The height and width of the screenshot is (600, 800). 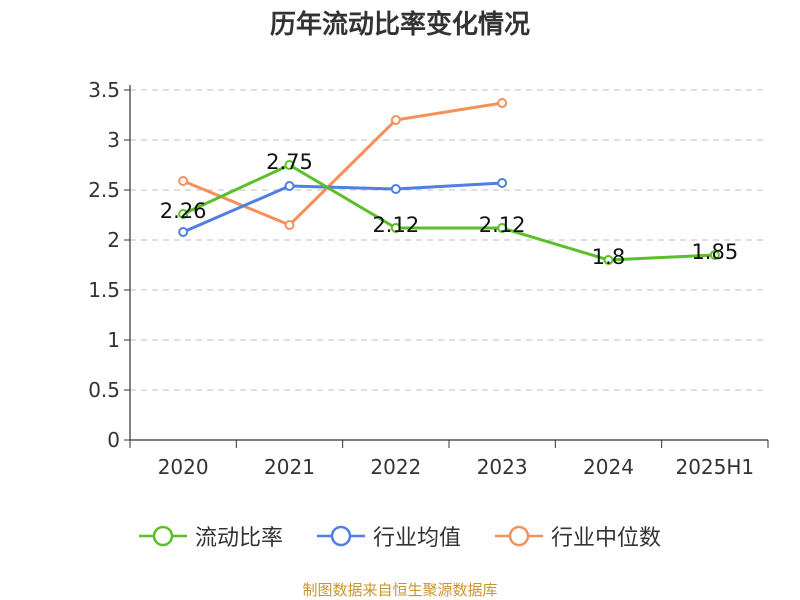 I want to click on legend-label: 行业中位数, so click(x=606, y=538).